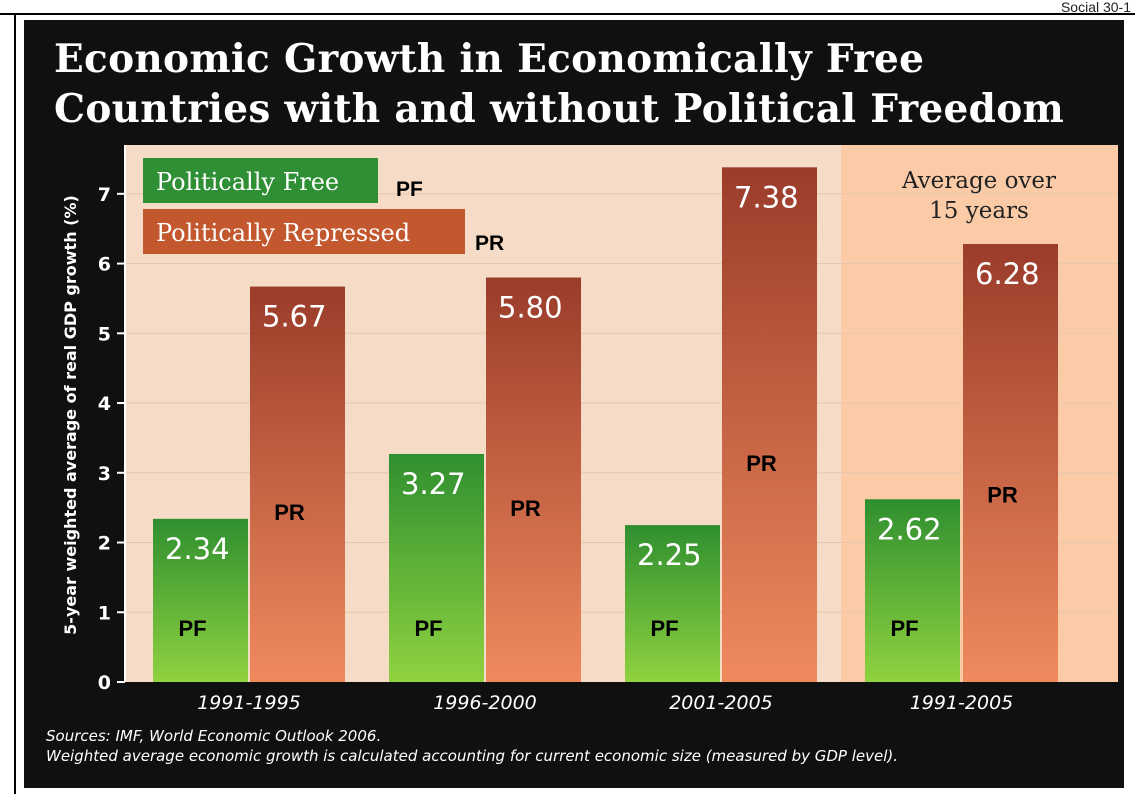 The height and width of the screenshot is (794, 1135). What do you see at coordinates (912, 590) in the screenshot?
I see `bar-pf-1991-2005` at bounding box center [912, 590].